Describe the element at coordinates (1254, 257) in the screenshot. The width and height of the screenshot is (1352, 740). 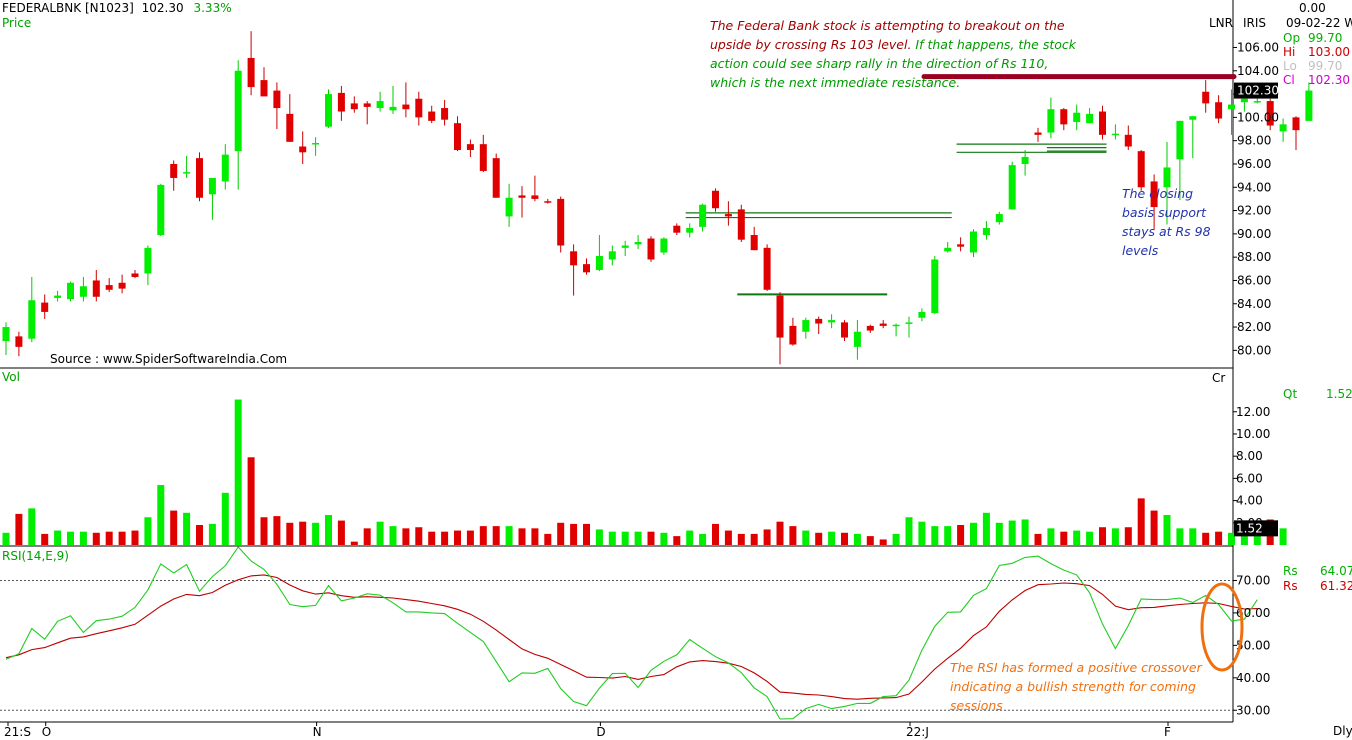
I see `price-tick-label: 88.00` at that location.